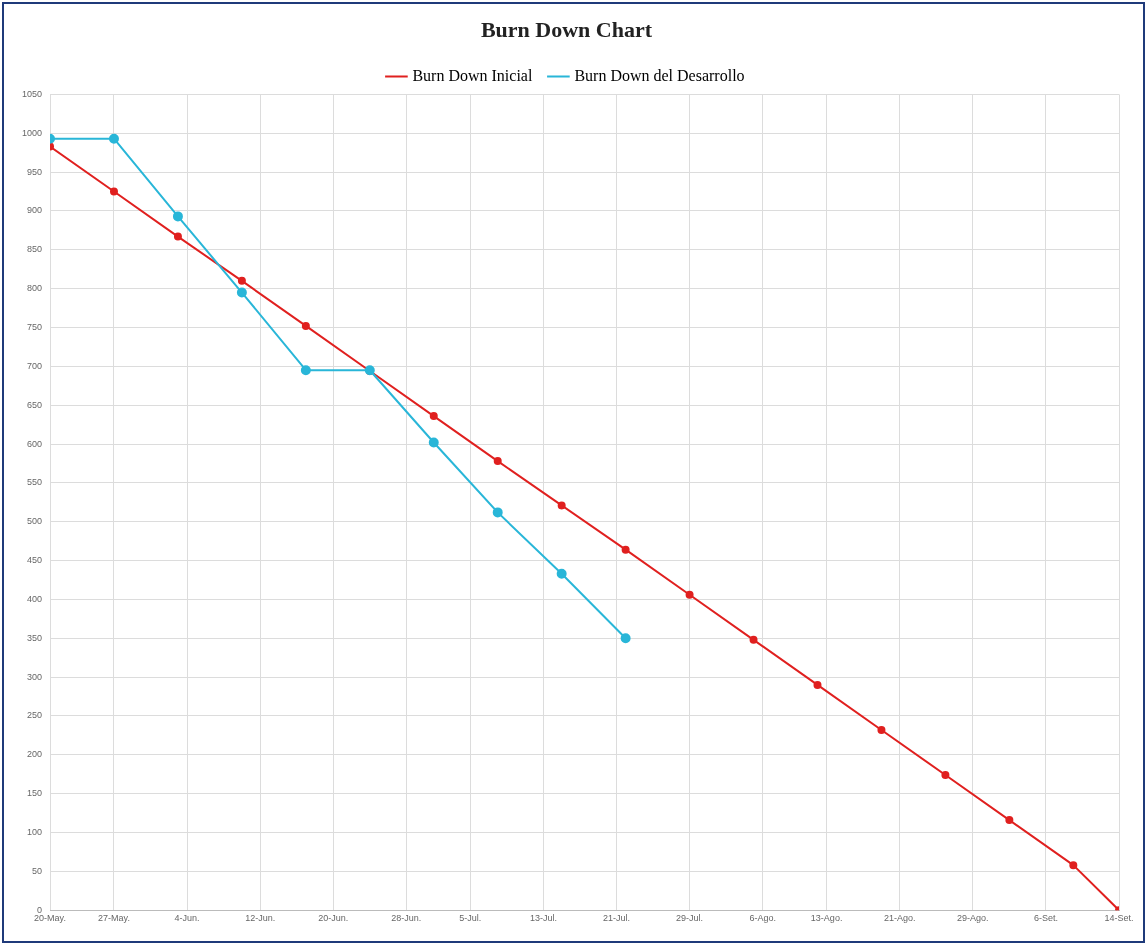 The image size is (1147, 945). What do you see at coordinates (34, 793) in the screenshot?
I see `y-tick-label: 150` at bounding box center [34, 793].